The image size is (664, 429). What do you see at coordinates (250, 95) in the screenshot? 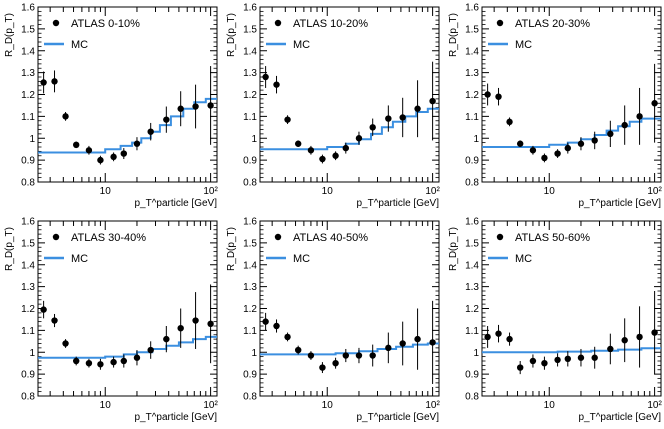
I see `y-tick-label: 1.2` at bounding box center [250, 95].